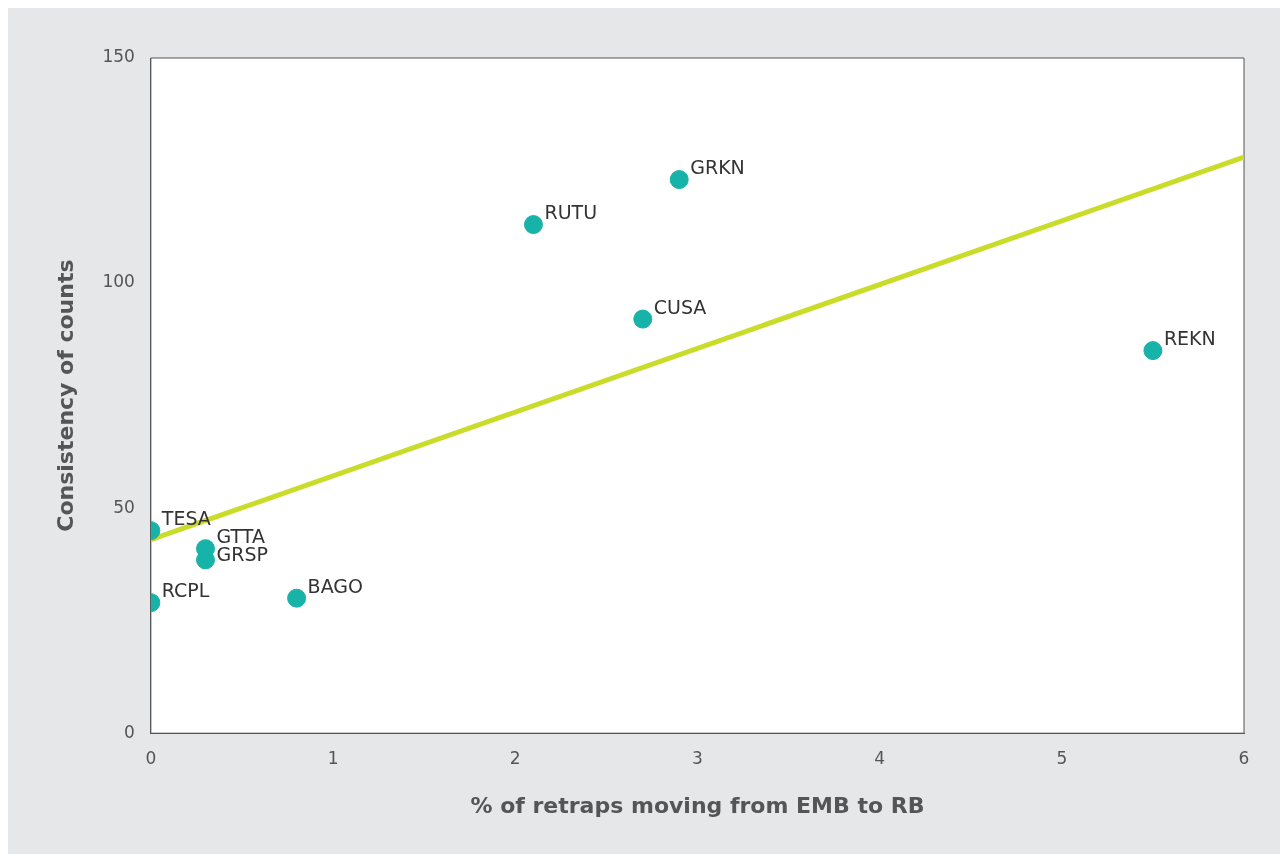 Image resolution: width=1288 pixels, height=854 pixels. Describe the element at coordinates (515, 757) in the screenshot. I see `x-tick-label: 2` at that location.